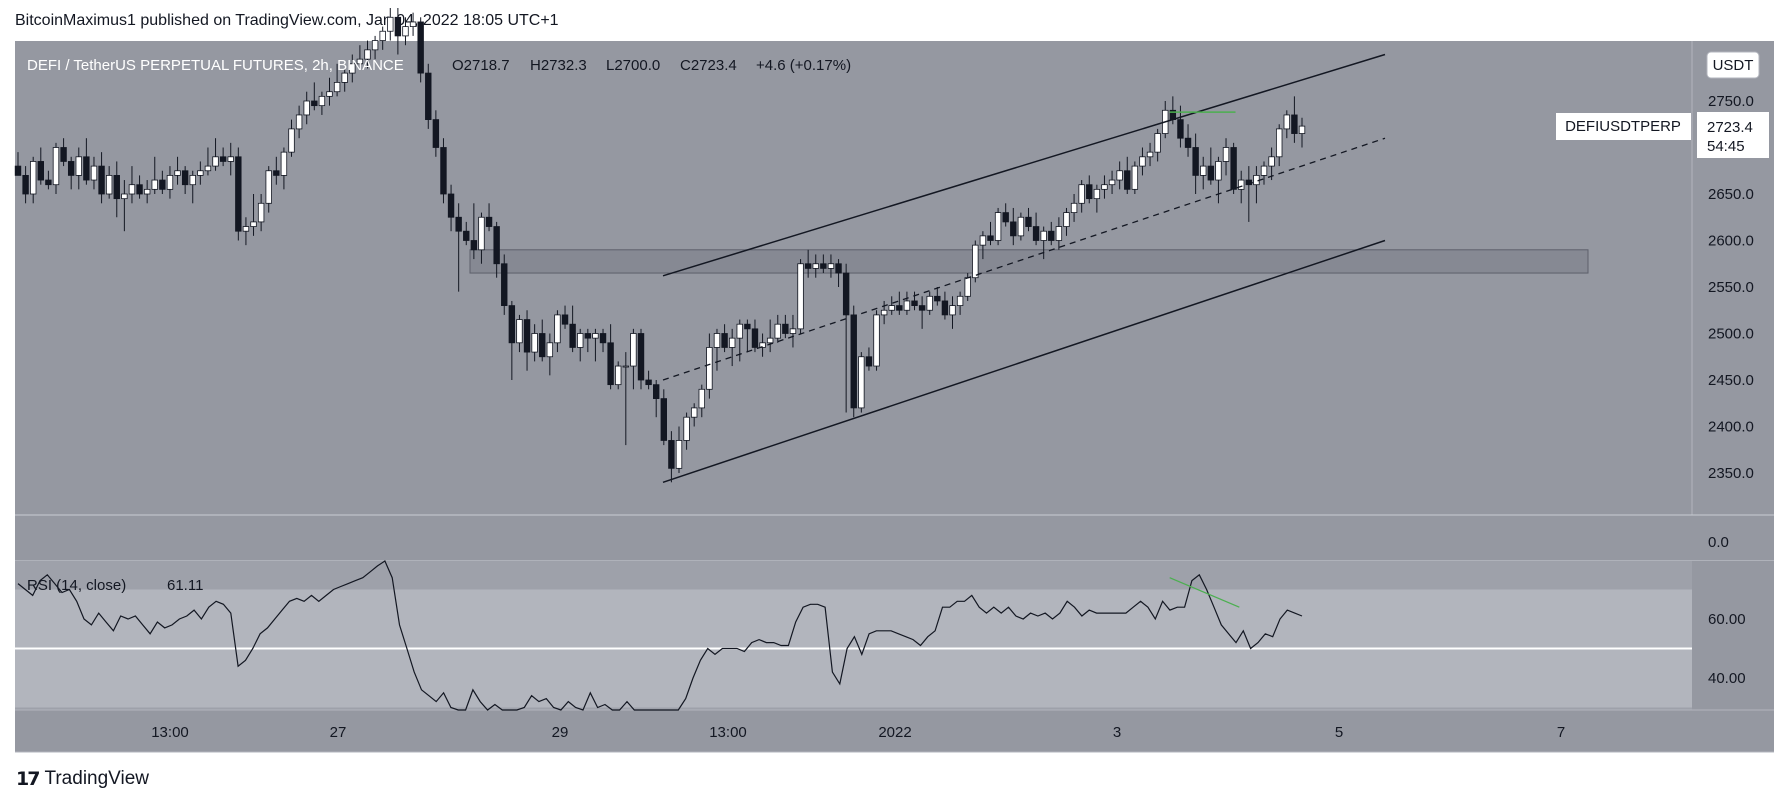 The width and height of the screenshot is (1791, 805). I want to click on last-price-tag, so click(1733, 135).